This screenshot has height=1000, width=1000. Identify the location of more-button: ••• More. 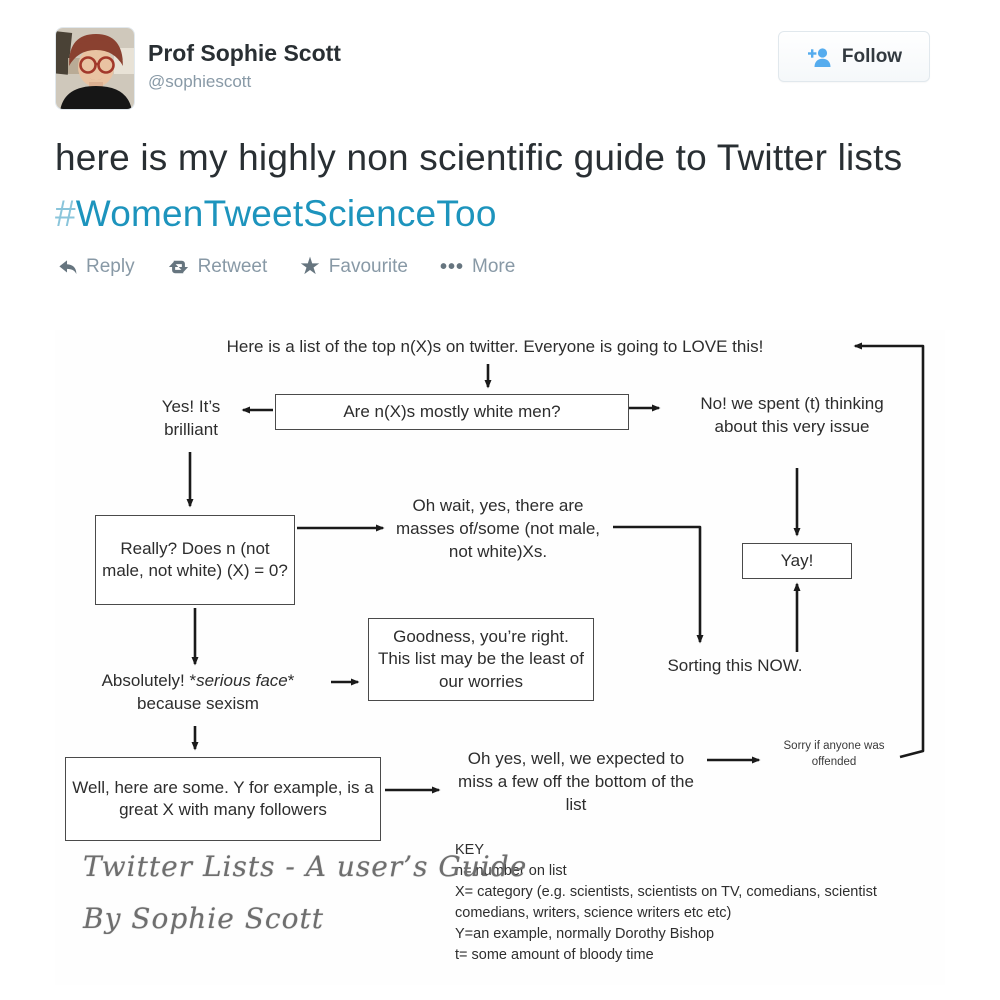
(477, 267).